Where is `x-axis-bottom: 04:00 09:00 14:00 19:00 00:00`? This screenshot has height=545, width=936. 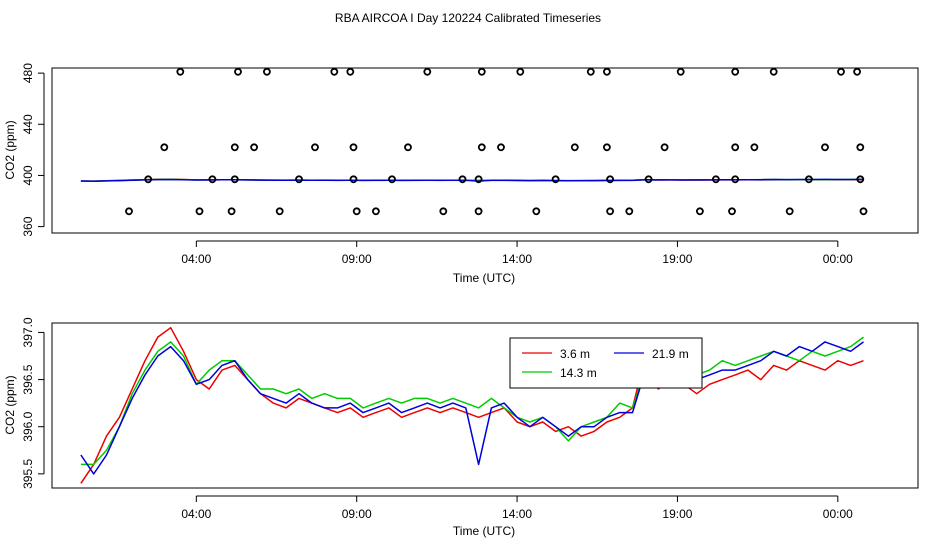
x-axis-bottom: 04:00 09:00 14:00 19:00 00:00 is located at coordinates (517, 508).